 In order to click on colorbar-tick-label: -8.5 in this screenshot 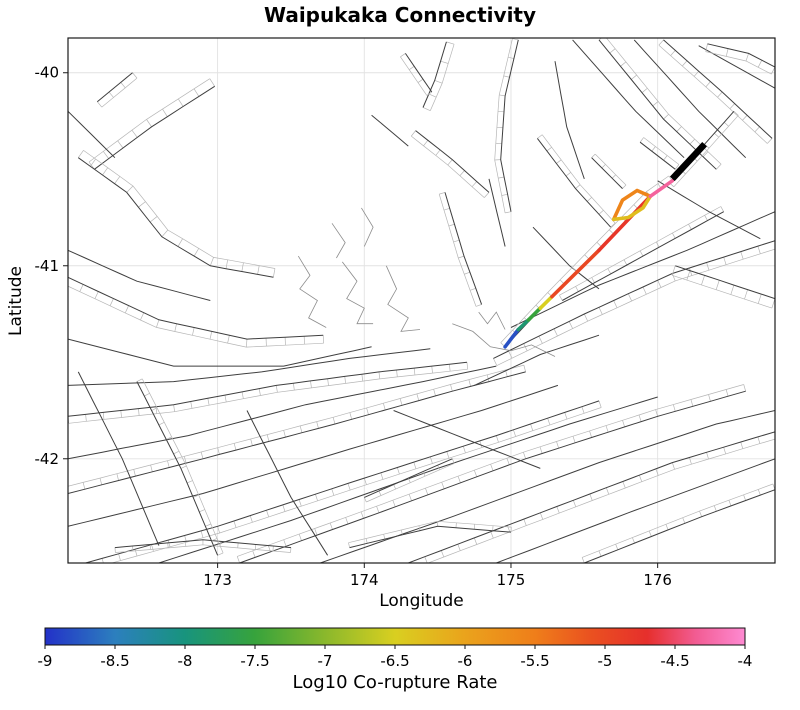, I will do `click(114, 661)`.